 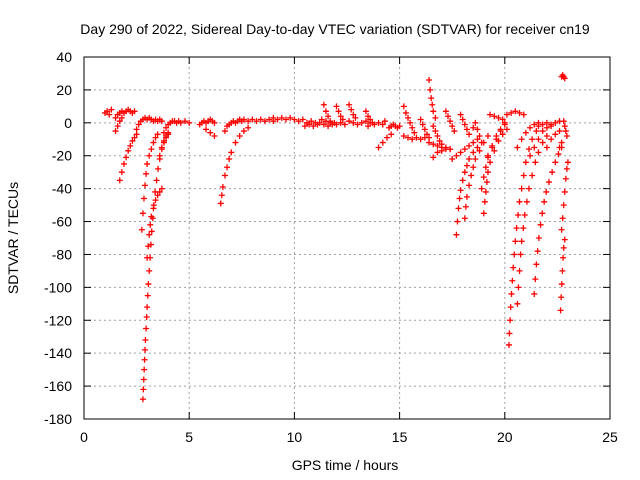 What do you see at coordinates (400, 437) in the screenshot?
I see `x-tick-label: 15` at bounding box center [400, 437].